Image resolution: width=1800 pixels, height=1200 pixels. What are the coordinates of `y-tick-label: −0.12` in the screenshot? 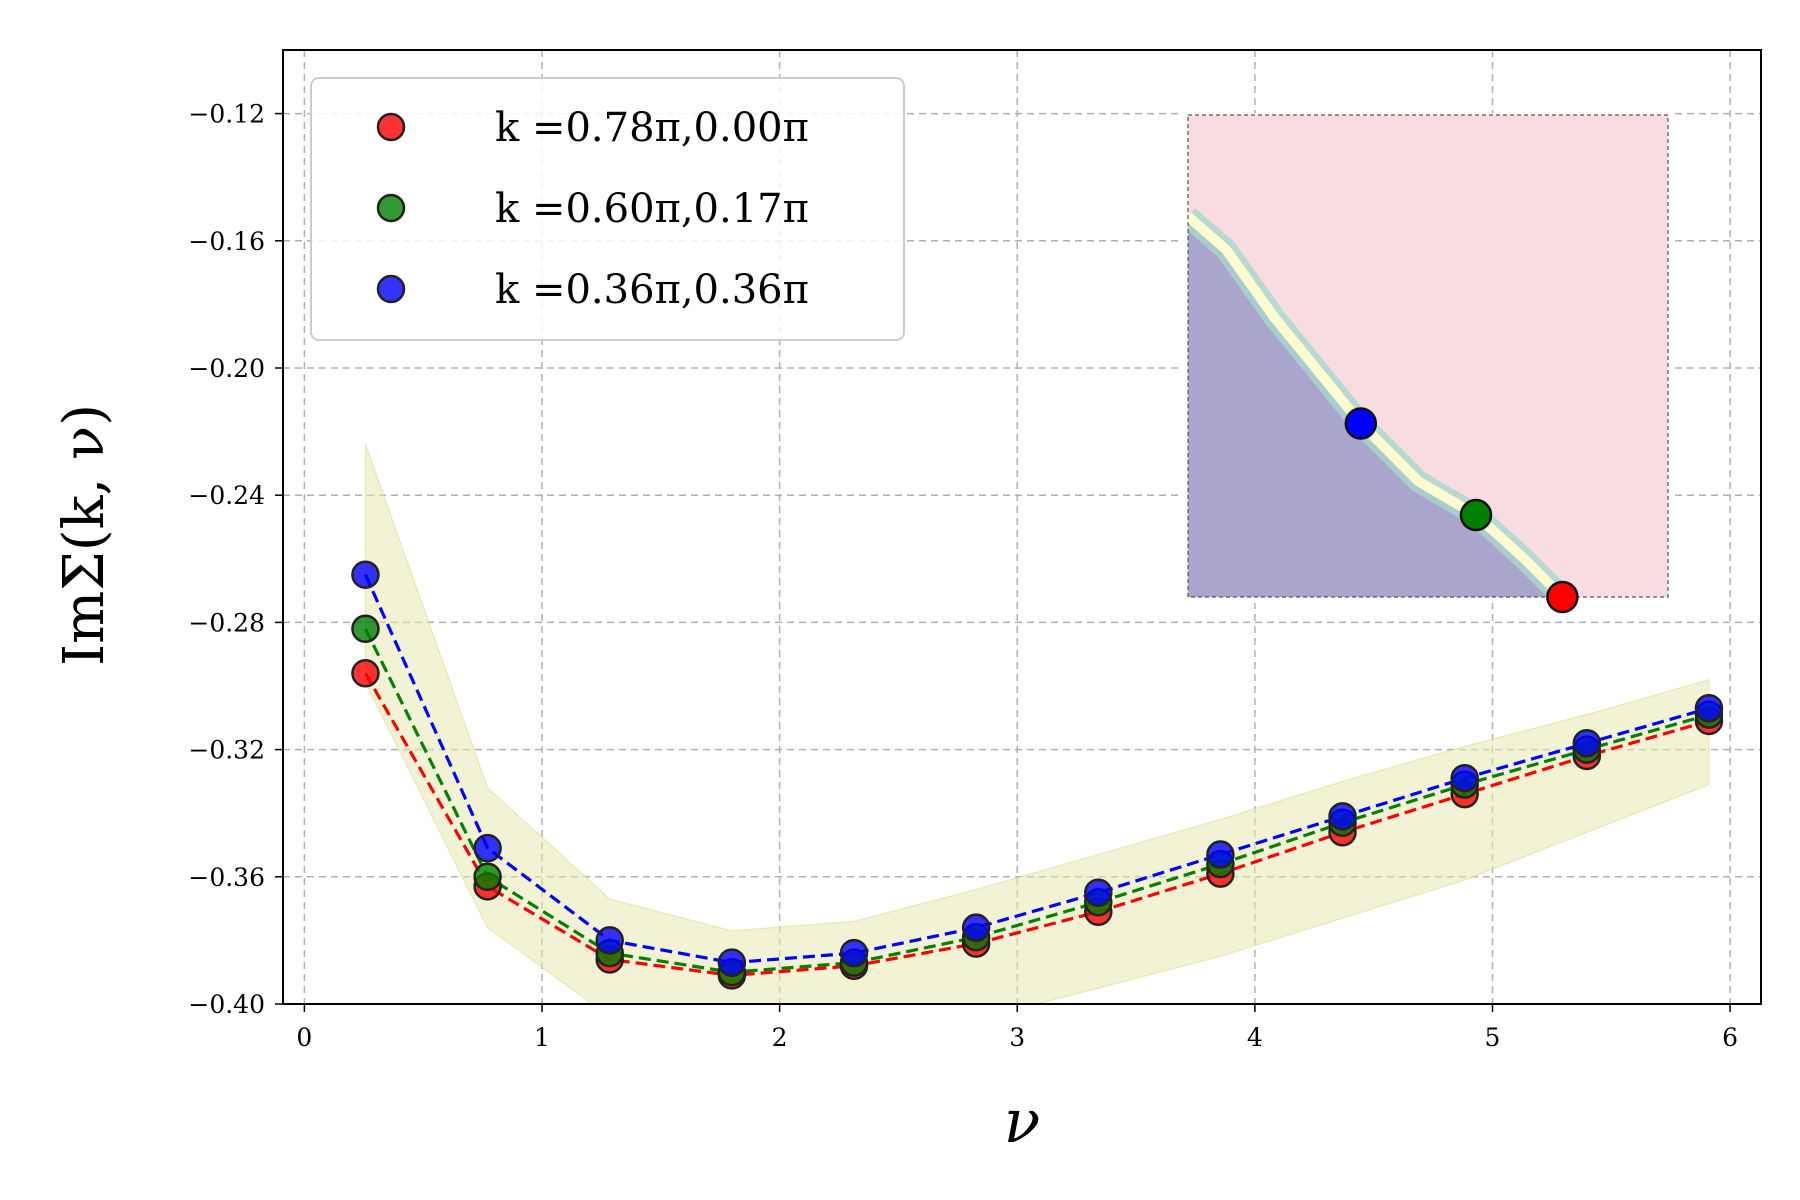 It's located at (226, 114).